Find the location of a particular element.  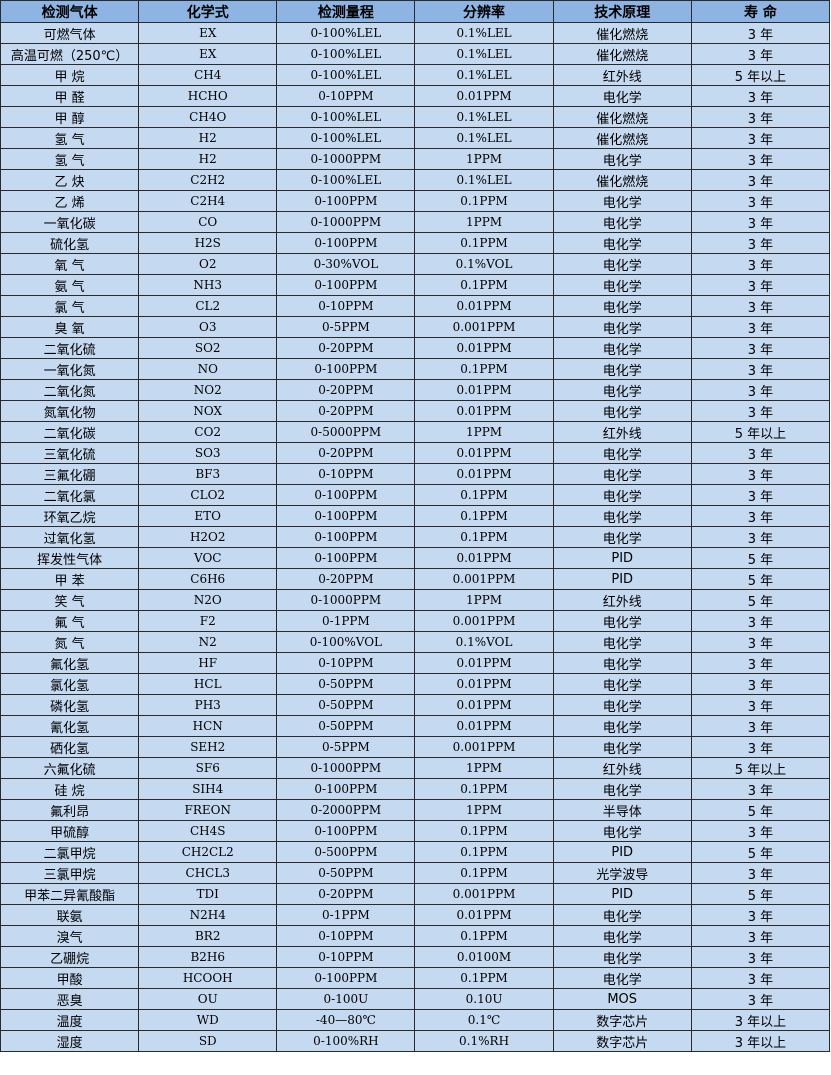

cell-gas-name: 二氧化硫 is located at coordinates (70, 348).